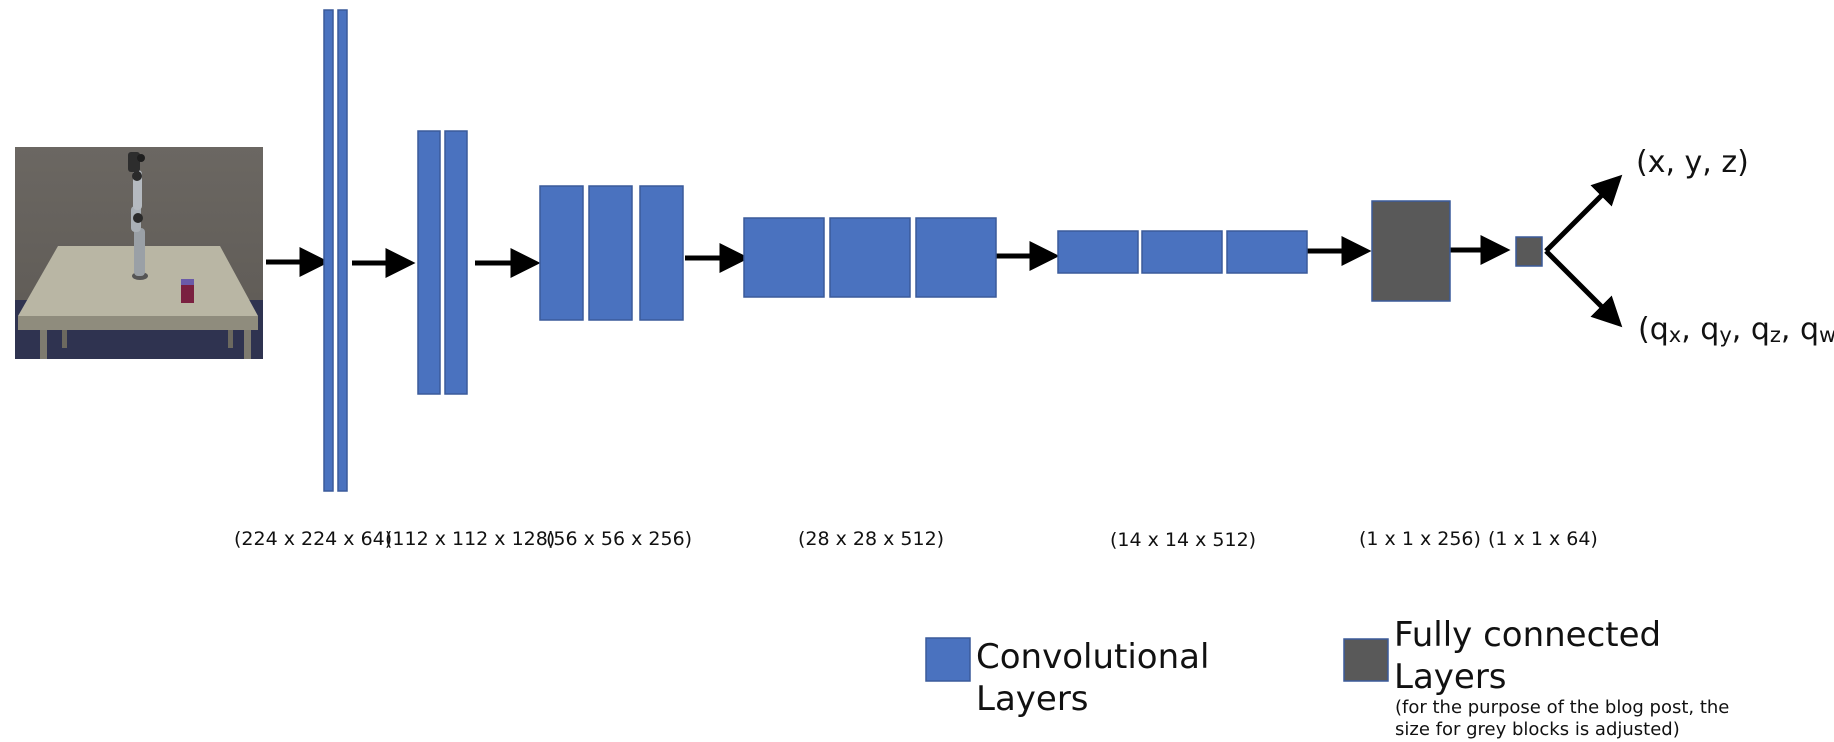 The image size is (1834, 742). I want to click on dim-label-fc64: (1 x 1 x 64), so click(1543, 539).